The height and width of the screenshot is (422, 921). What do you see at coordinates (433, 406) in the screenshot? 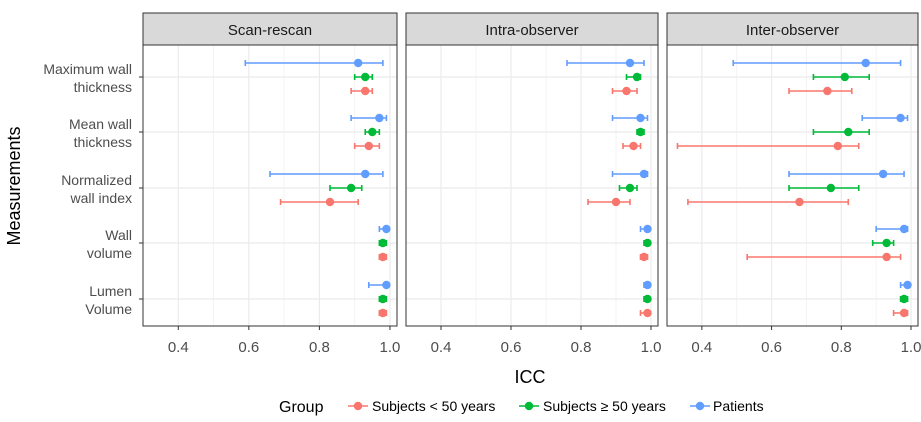
I see `legend-entry: Subjects < 50 years` at bounding box center [433, 406].